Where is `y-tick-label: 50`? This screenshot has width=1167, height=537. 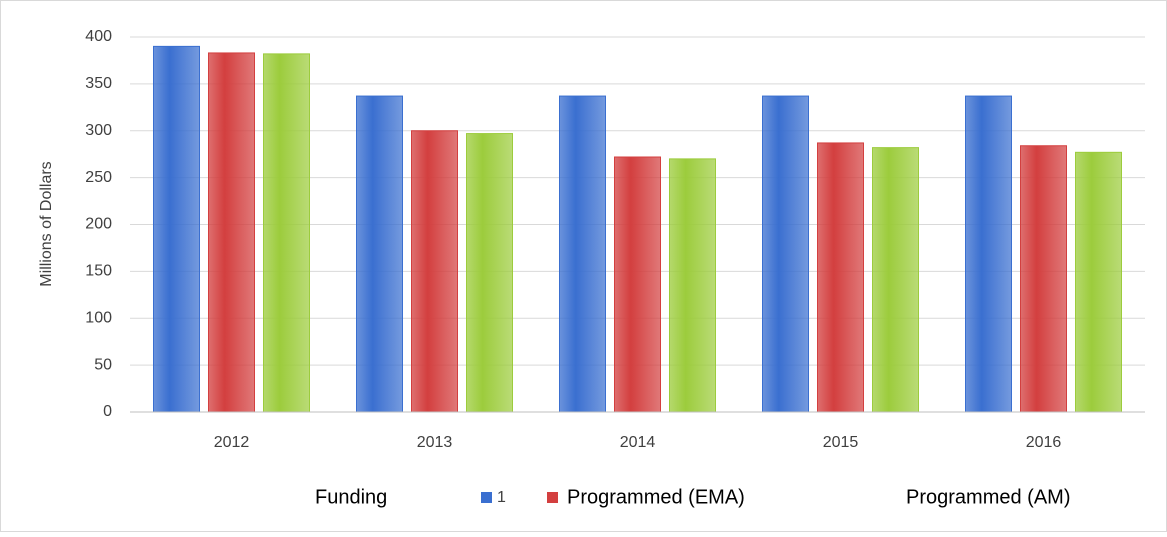
y-tick-label: 50 is located at coordinates (103, 364).